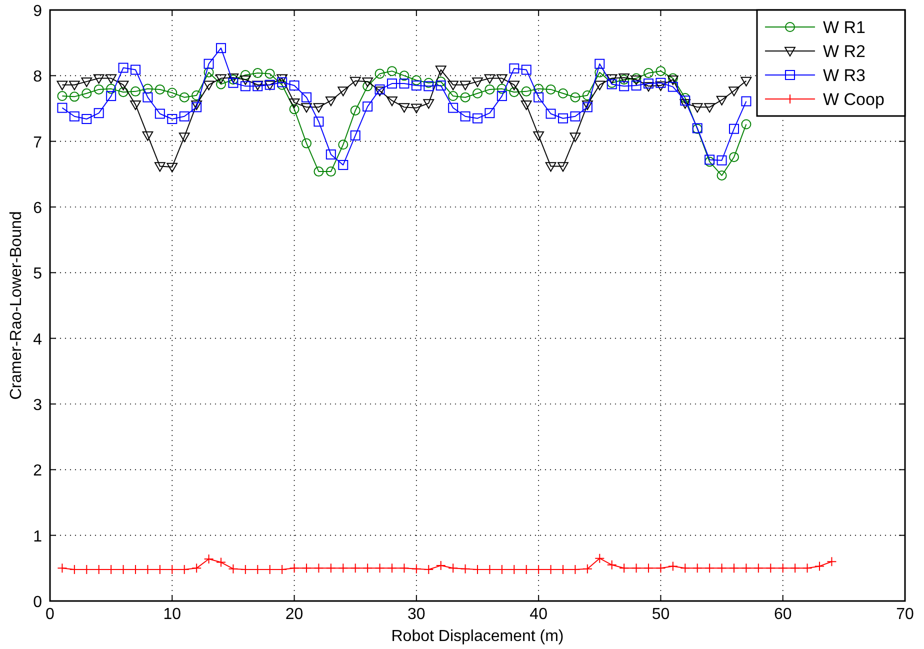  Describe the element at coordinates (172, 614) in the screenshot. I see `x-tick-label: 10` at that location.